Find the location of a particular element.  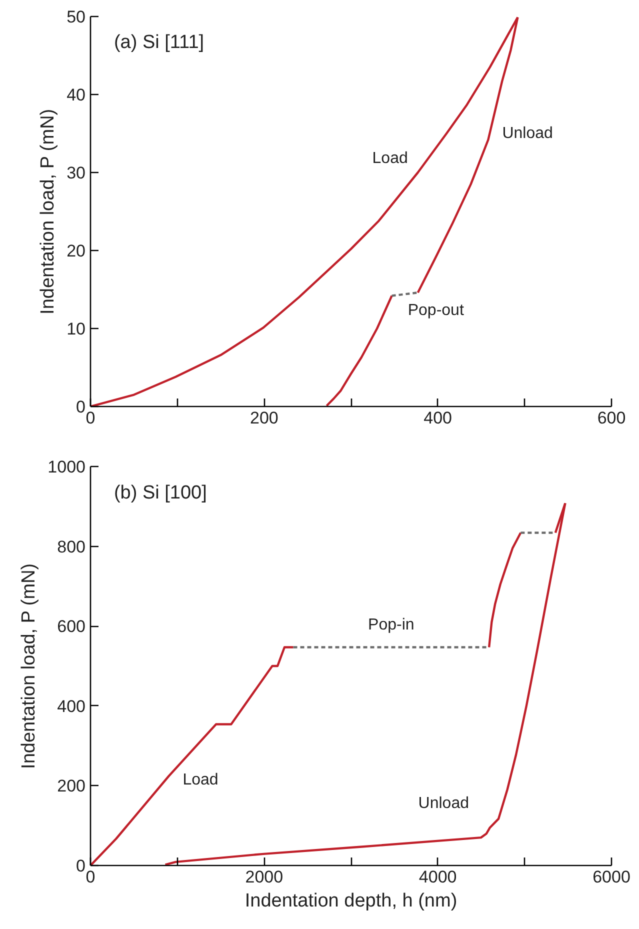

x-tick-label: 6000 is located at coordinates (611, 877).